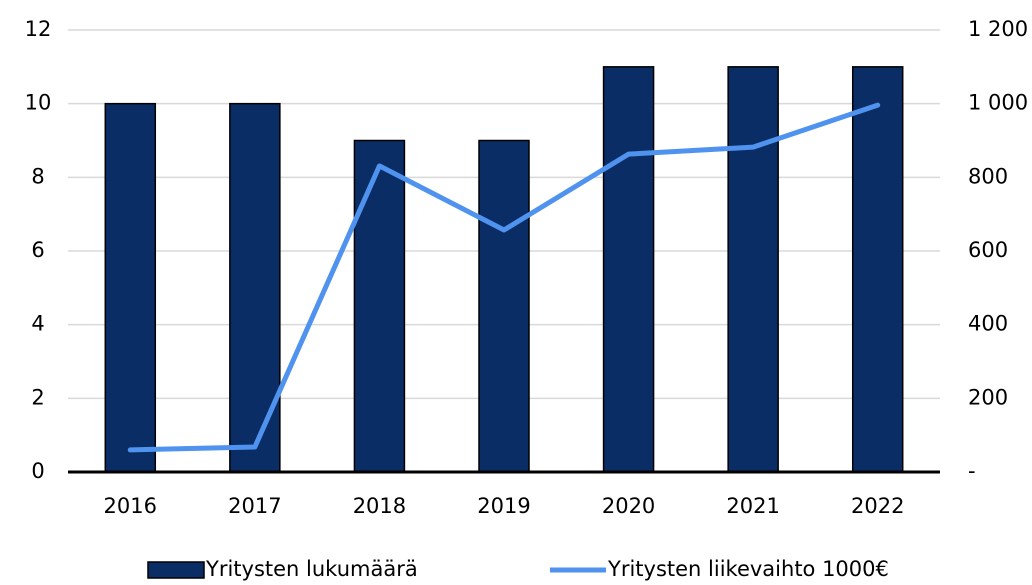  I want to click on legend-label: Yritysten lukumäärä, so click(311, 569).